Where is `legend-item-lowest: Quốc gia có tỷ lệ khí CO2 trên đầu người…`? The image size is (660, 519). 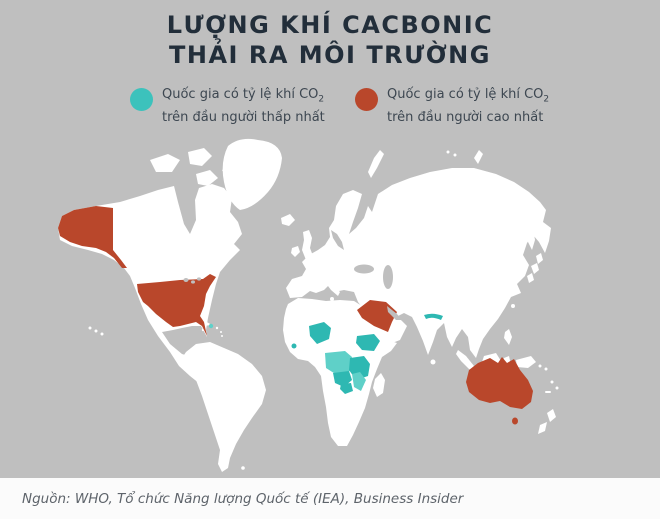
legend-item-lowest: Quốc gia có tỷ lệ khí CO2 trên đầu người… is located at coordinates (227, 106).